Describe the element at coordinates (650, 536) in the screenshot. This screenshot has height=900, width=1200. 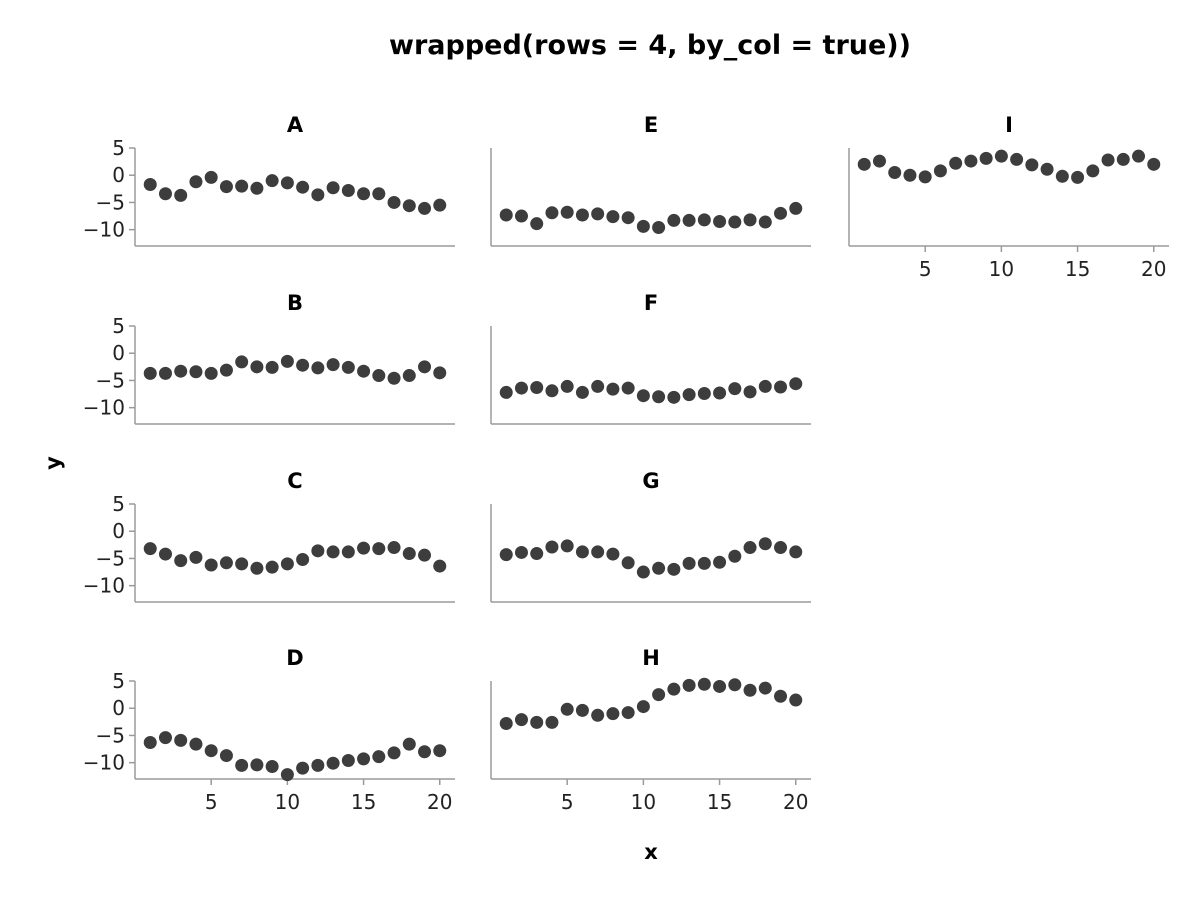
I see `panel-G: G` at that location.